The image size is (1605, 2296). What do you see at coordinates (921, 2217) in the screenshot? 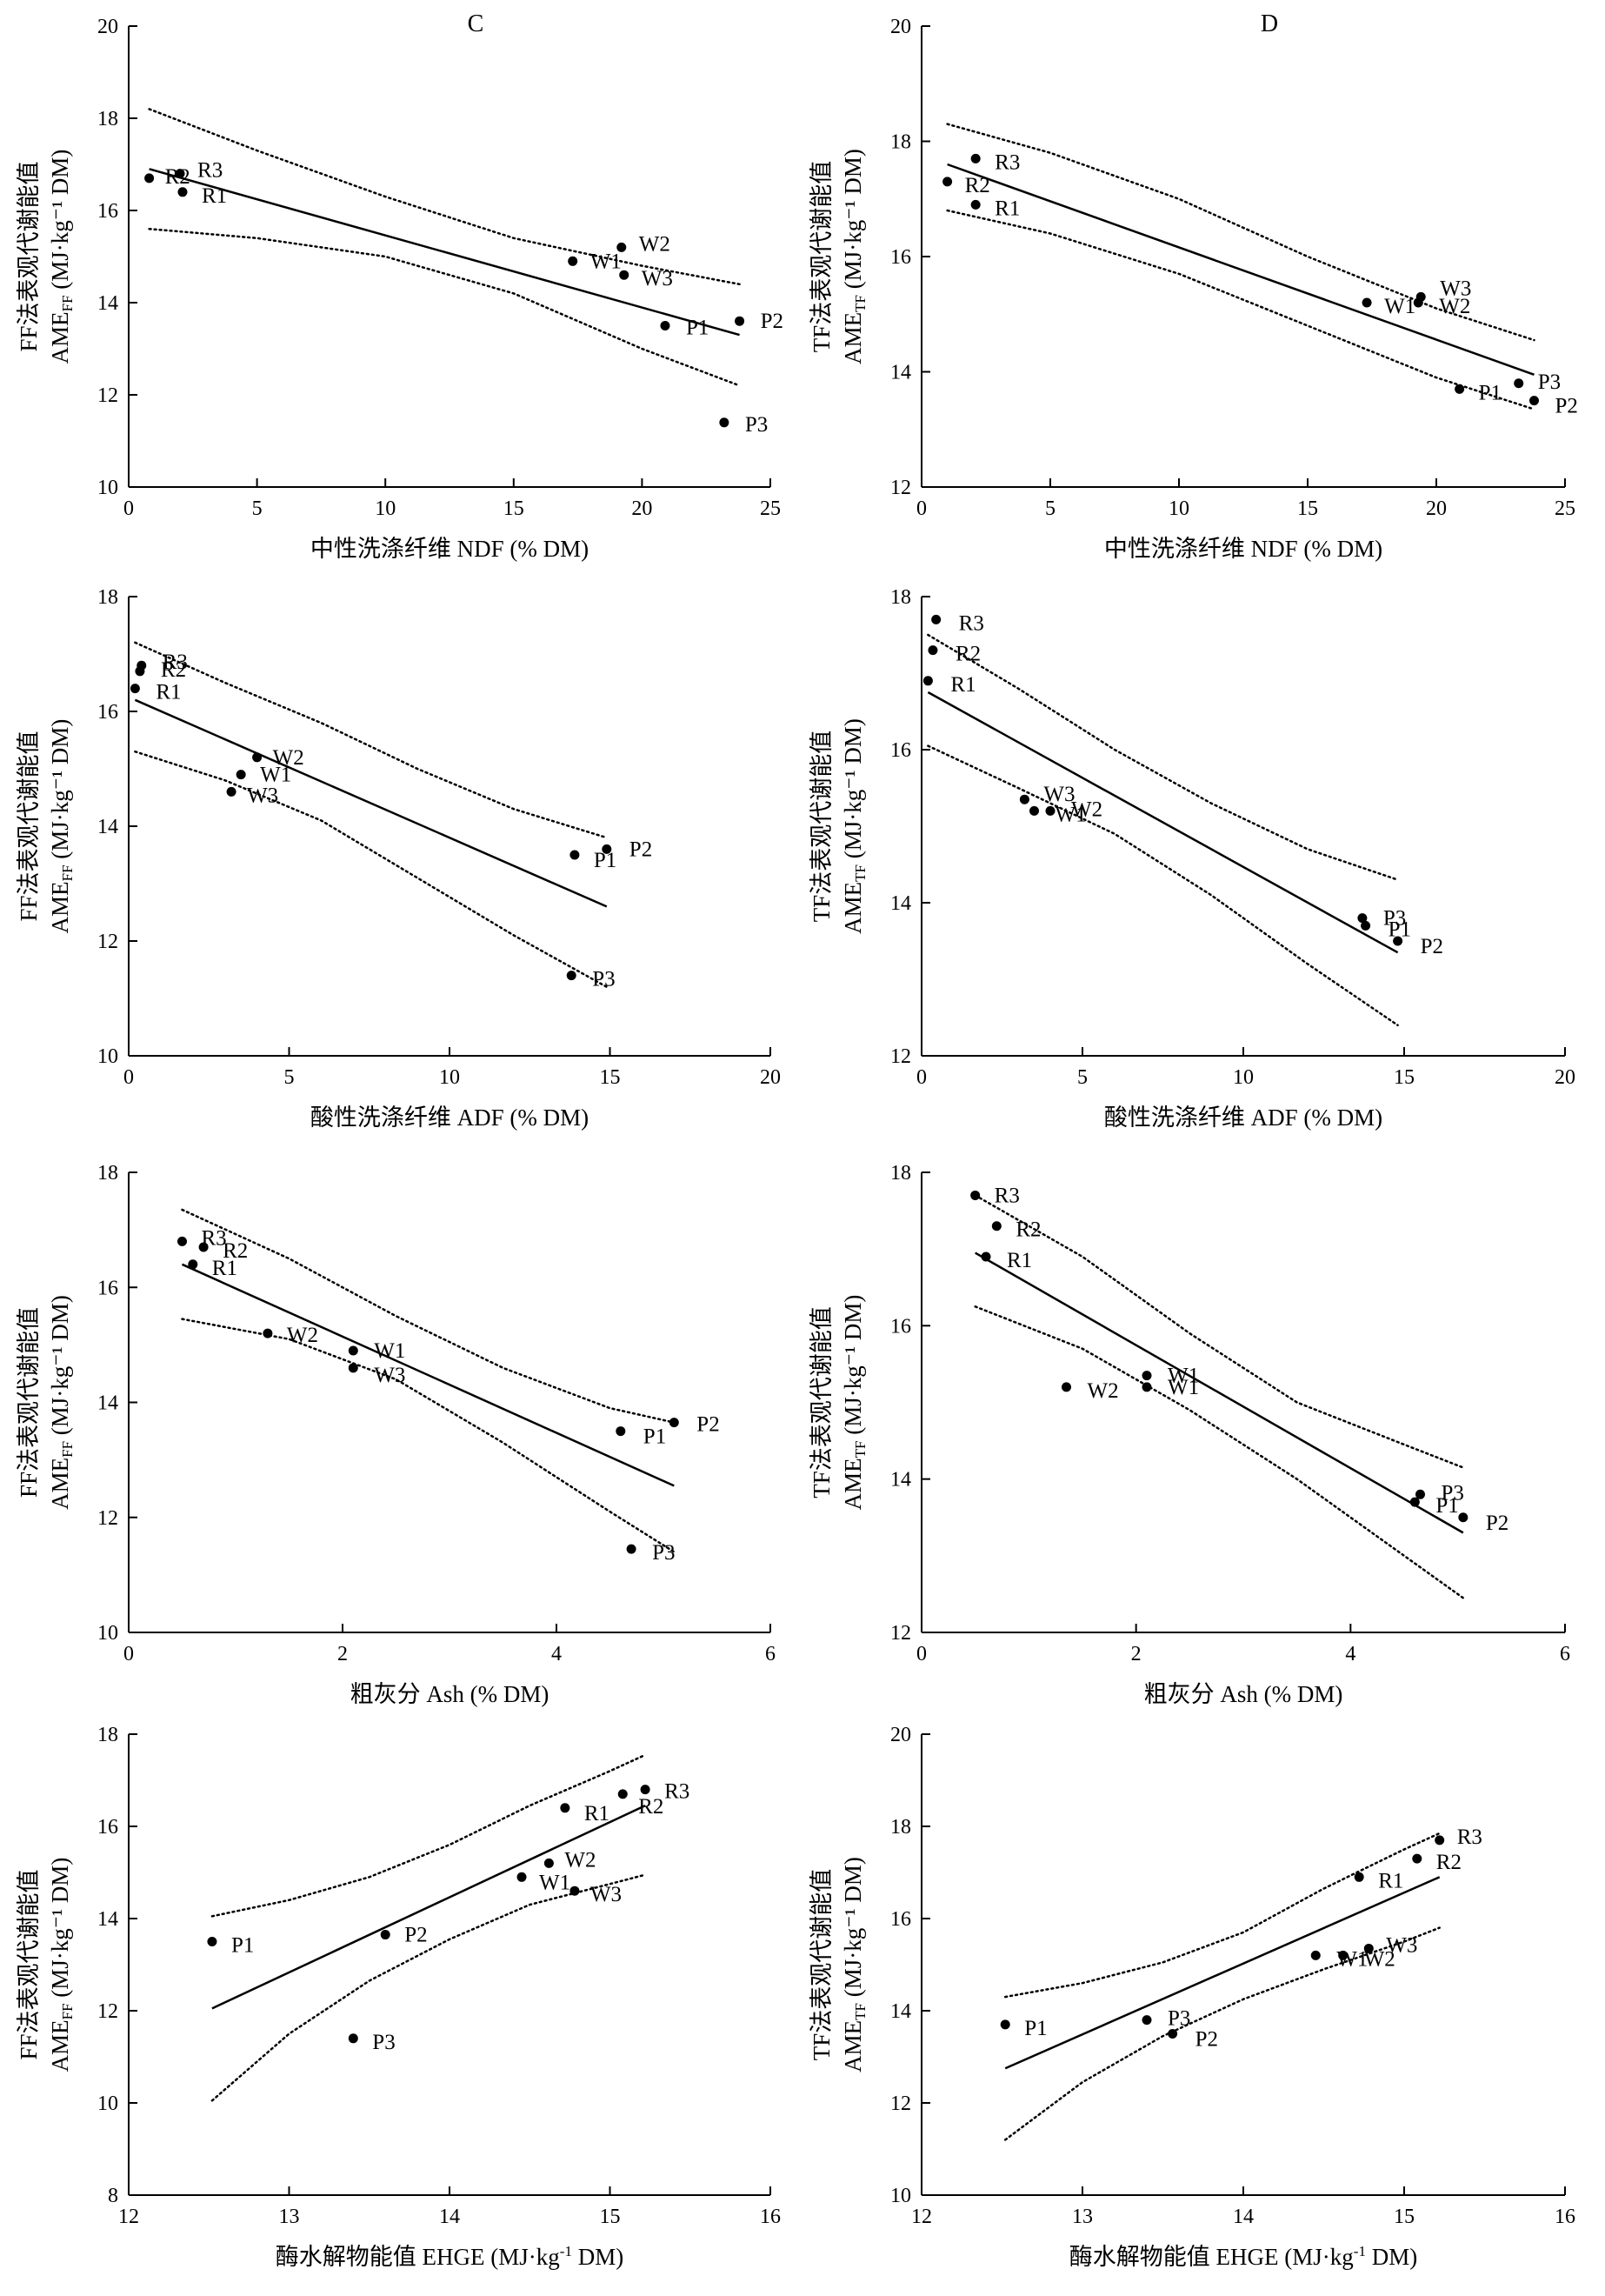
I see `x-tick-label: 12` at bounding box center [921, 2217].